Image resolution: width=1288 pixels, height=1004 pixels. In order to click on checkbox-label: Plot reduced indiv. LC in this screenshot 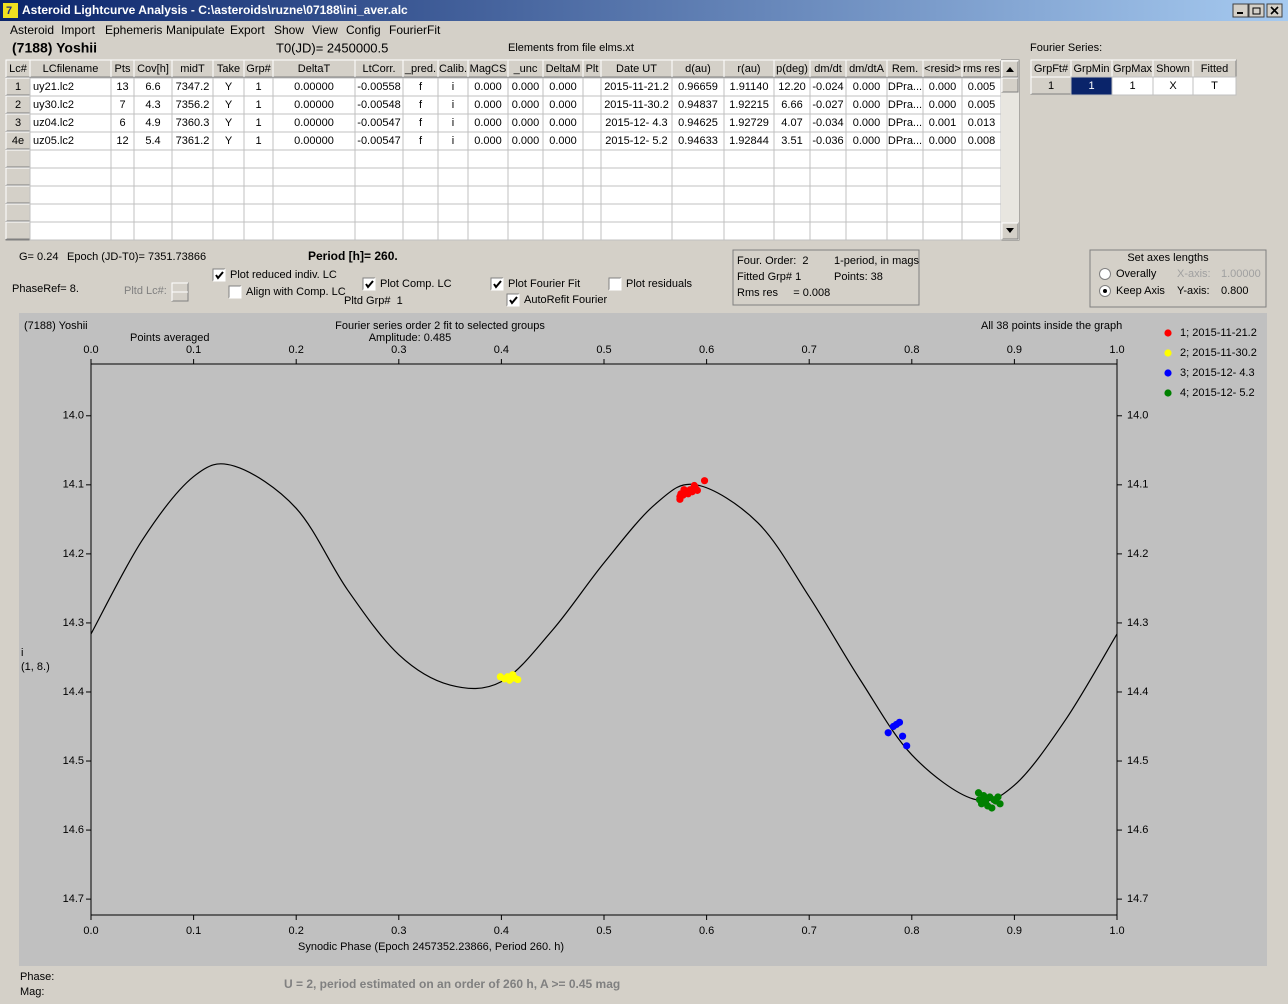, I will do `click(283, 275)`.